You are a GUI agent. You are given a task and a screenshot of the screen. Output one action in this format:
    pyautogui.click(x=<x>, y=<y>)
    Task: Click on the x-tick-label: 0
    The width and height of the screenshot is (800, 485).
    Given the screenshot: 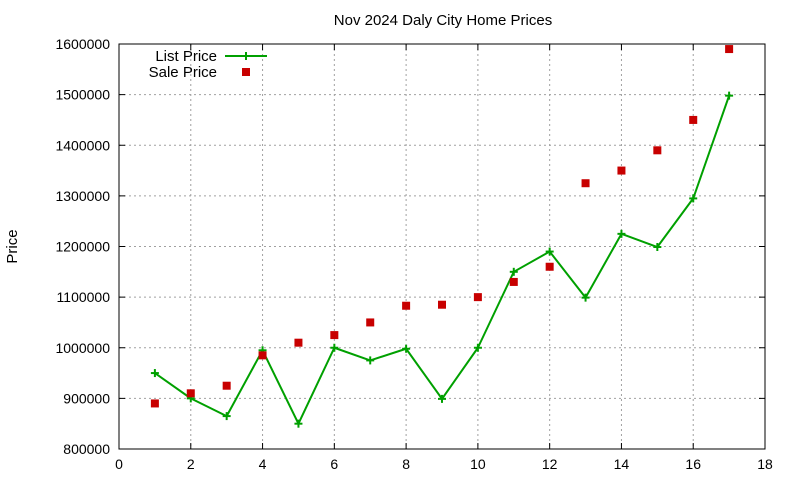 What is the action you would take?
    pyautogui.click(x=119, y=464)
    